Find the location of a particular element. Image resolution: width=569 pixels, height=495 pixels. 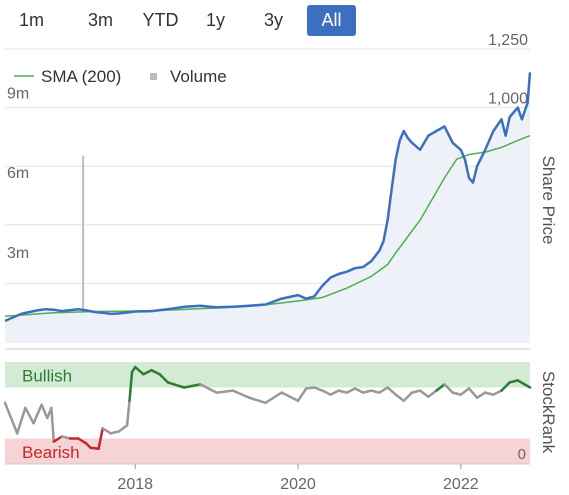

tab-3m: 3m is located at coordinates (100, 20).